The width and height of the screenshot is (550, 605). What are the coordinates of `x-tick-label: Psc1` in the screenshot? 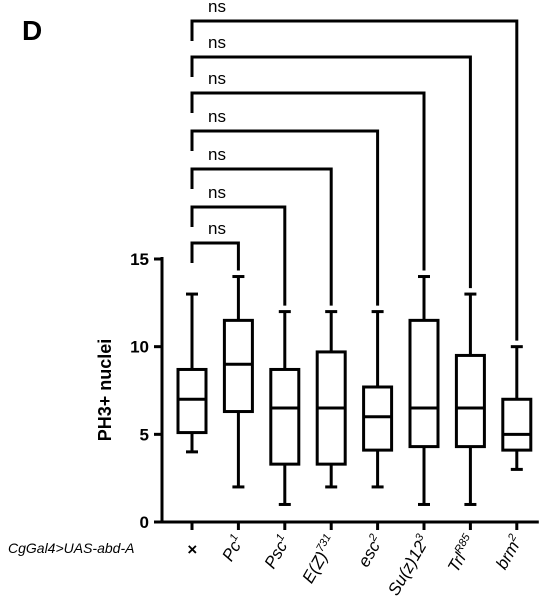 It's located at (277, 552).